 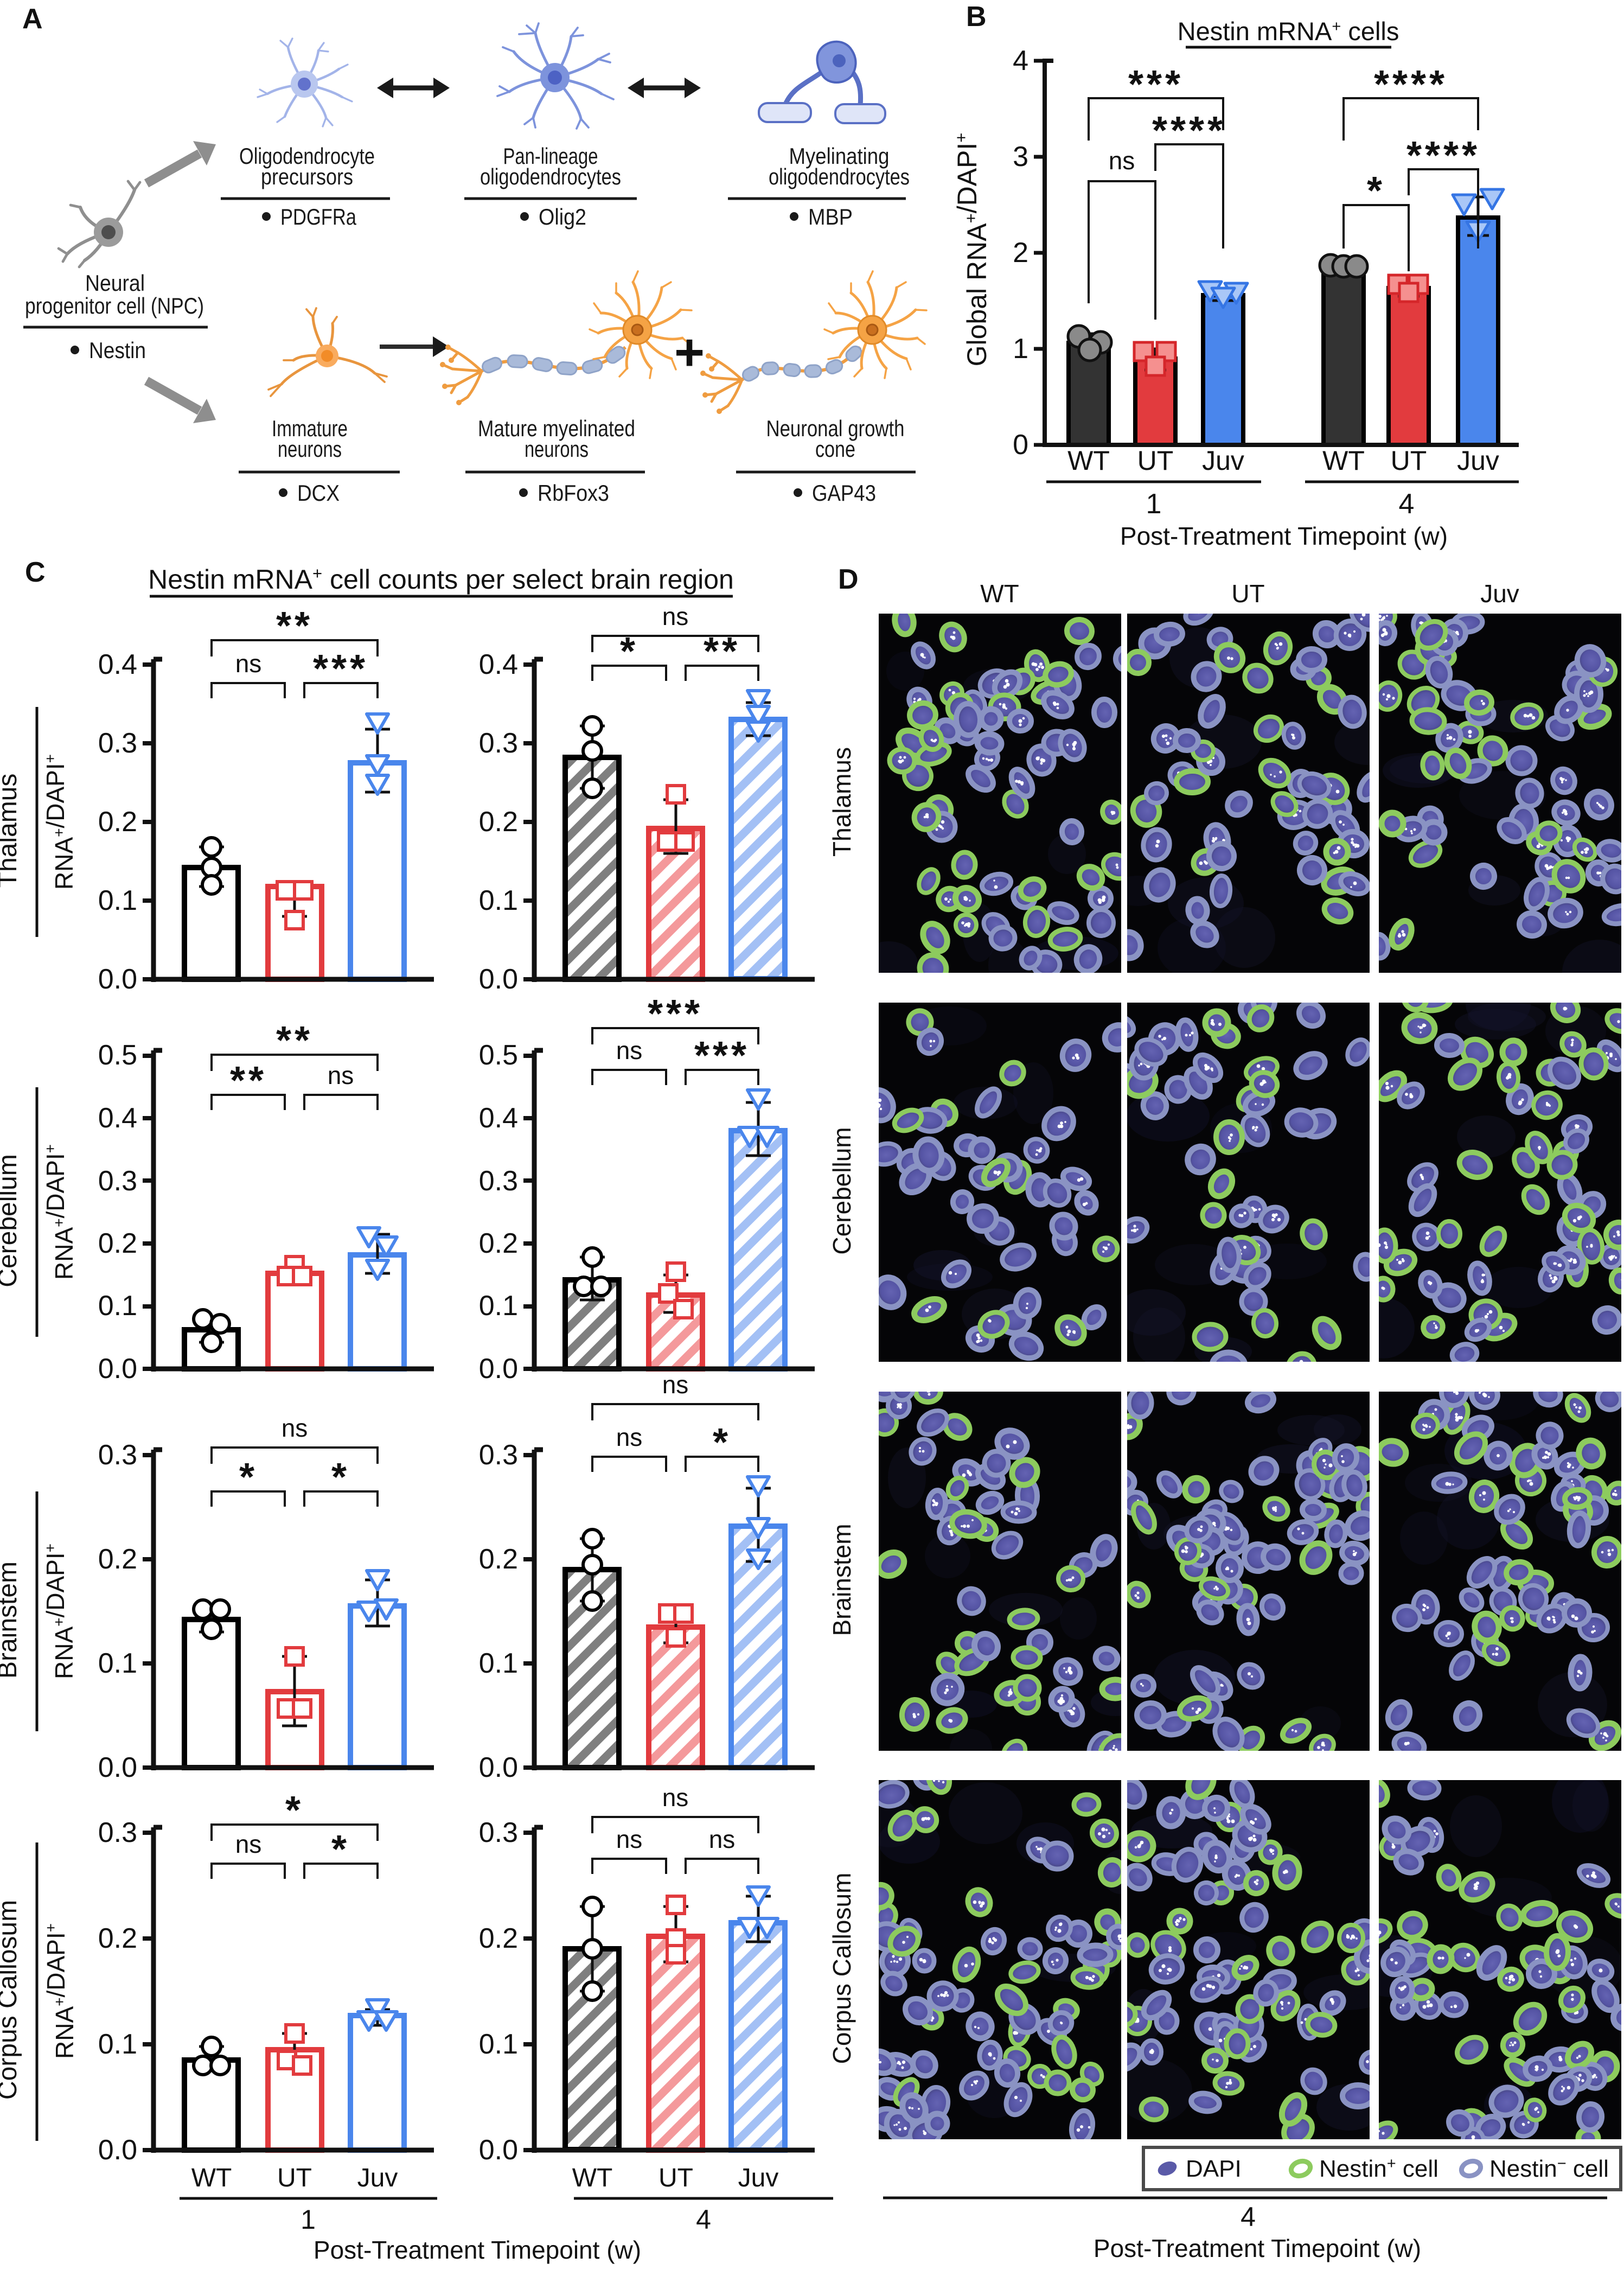 I want to click on svg-text: Pan-lineage, so click(x=550, y=156).